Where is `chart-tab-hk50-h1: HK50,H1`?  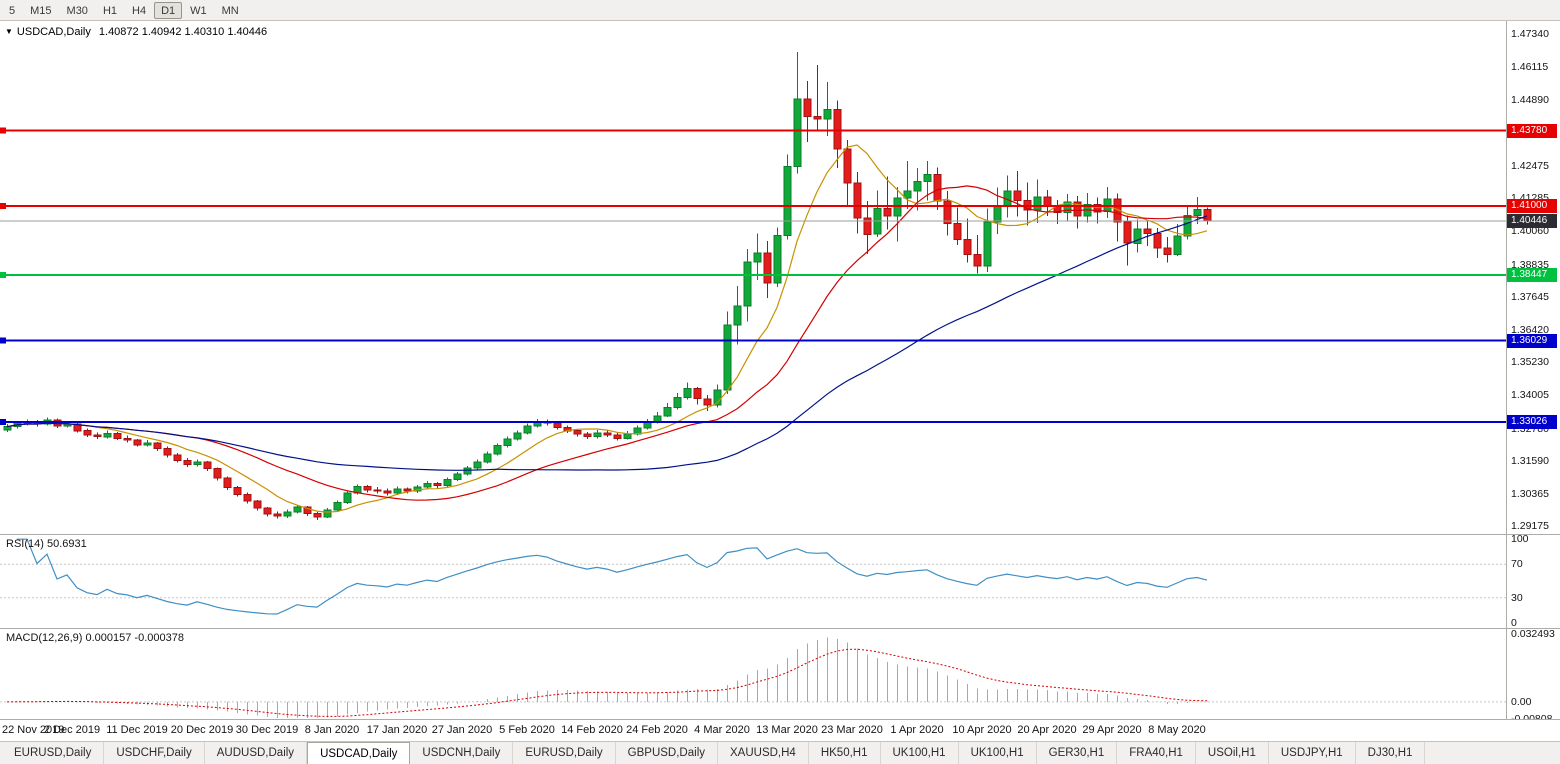
chart-tab-hk50-h1: HK50,H1 is located at coordinates (845, 753).